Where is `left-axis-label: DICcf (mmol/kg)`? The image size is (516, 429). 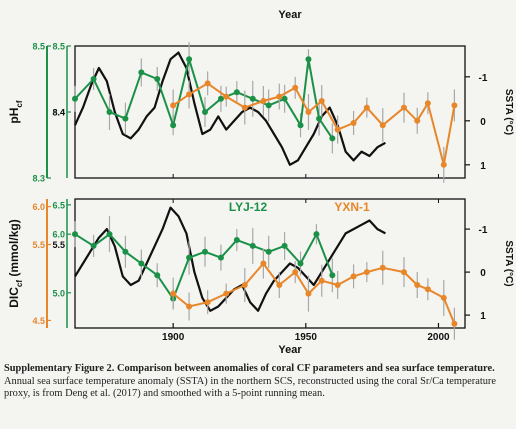
left-axis-label: DICcf (mmol/kg) is located at coordinates (15, 263).